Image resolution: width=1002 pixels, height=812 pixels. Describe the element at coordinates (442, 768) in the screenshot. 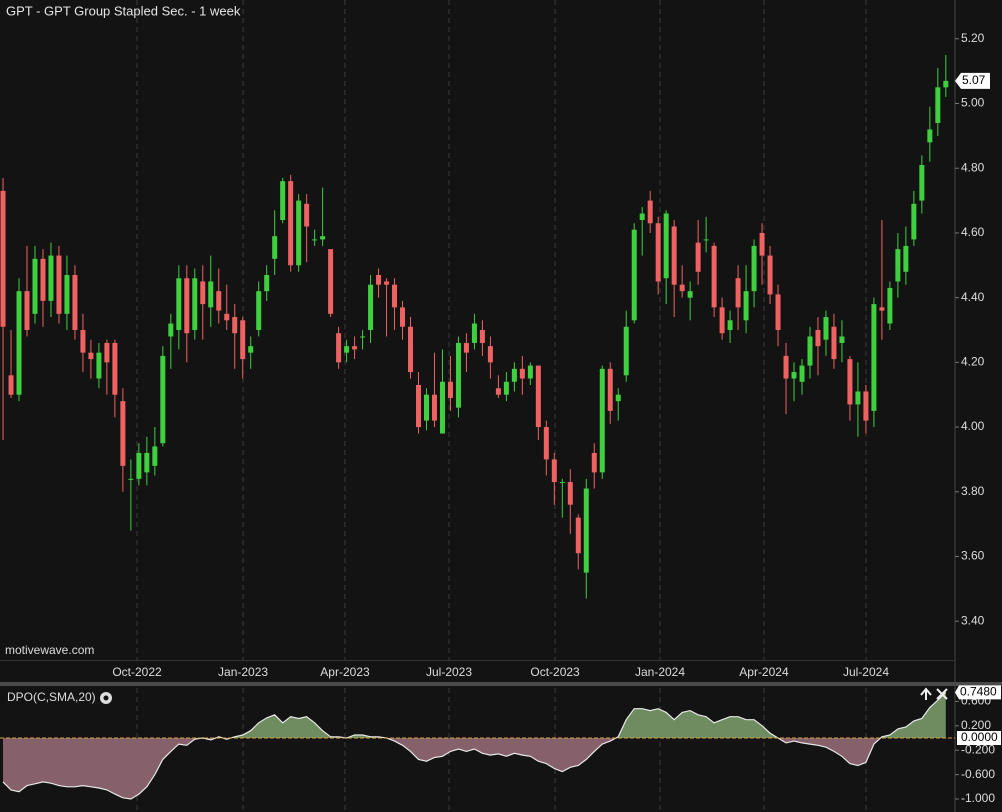

I see `dpo-area-negative` at that location.